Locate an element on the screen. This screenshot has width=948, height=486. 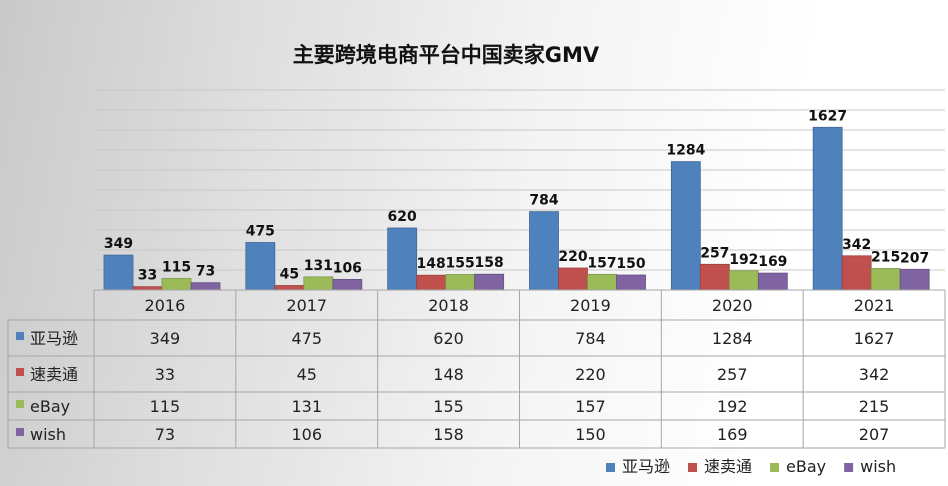
data-label: 115 is located at coordinates (176, 268).